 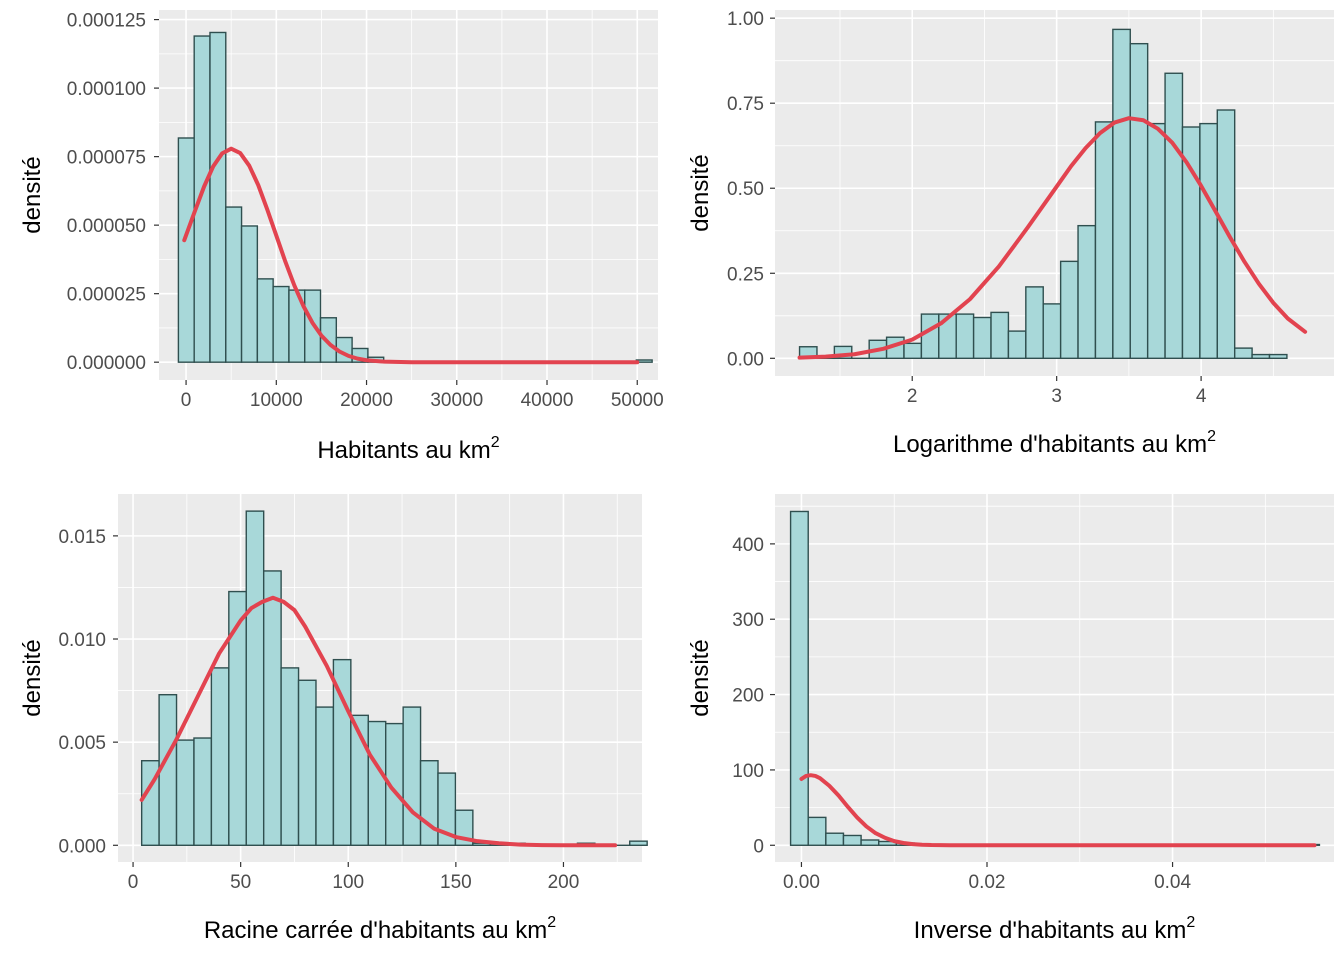 What do you see at coordinates (276, 400) in the screenshot?
I see `x-tick-label: 10000` at bounding box center [276, 400].